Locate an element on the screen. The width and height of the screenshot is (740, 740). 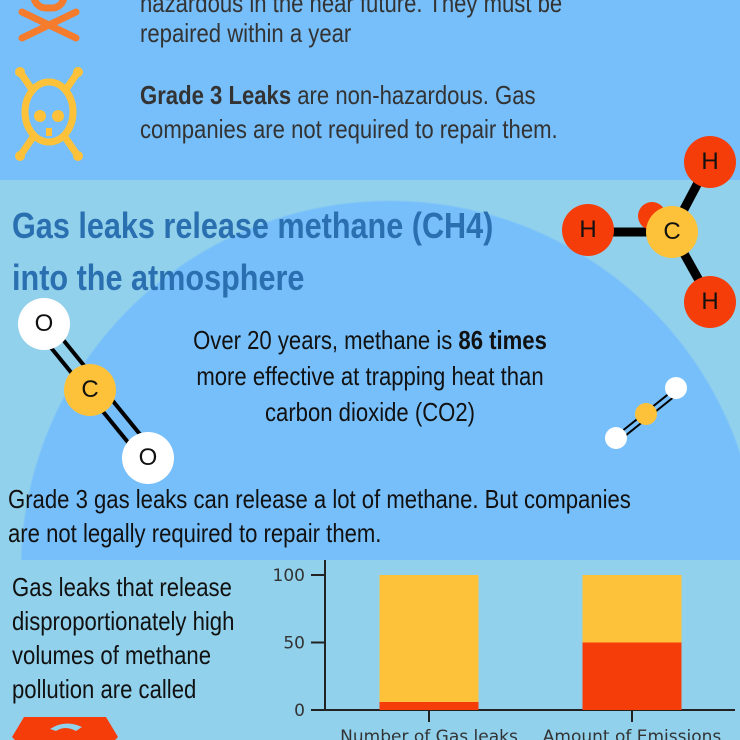
superemitter-shield-icon is located at coordinates (65, 728).